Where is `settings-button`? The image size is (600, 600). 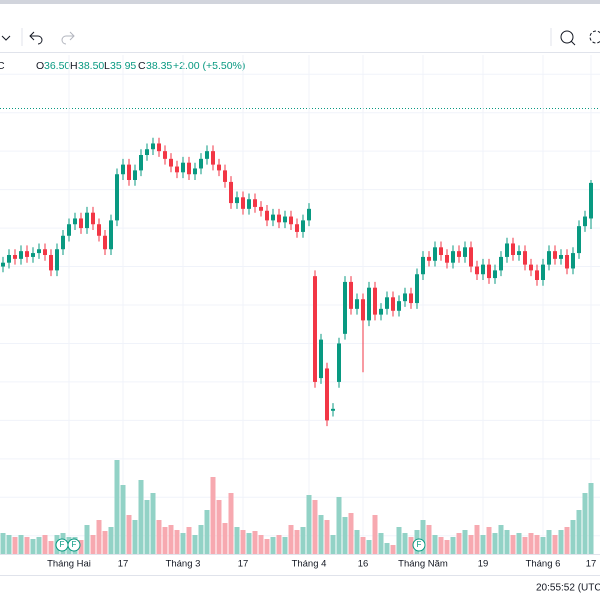
settings-button is located at coordinates (594, 37).